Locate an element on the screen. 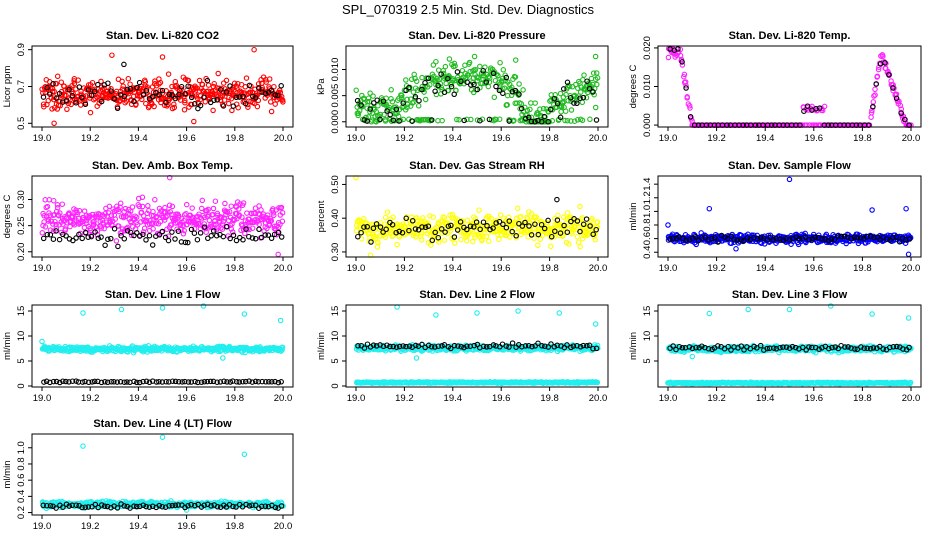  data-points is located at coordinates (789, 86).